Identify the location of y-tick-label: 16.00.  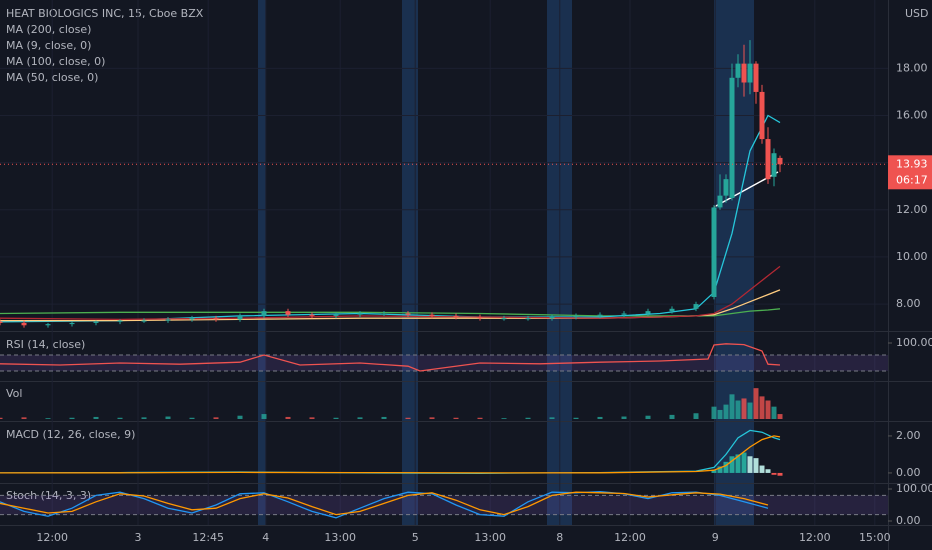
(912, 115).